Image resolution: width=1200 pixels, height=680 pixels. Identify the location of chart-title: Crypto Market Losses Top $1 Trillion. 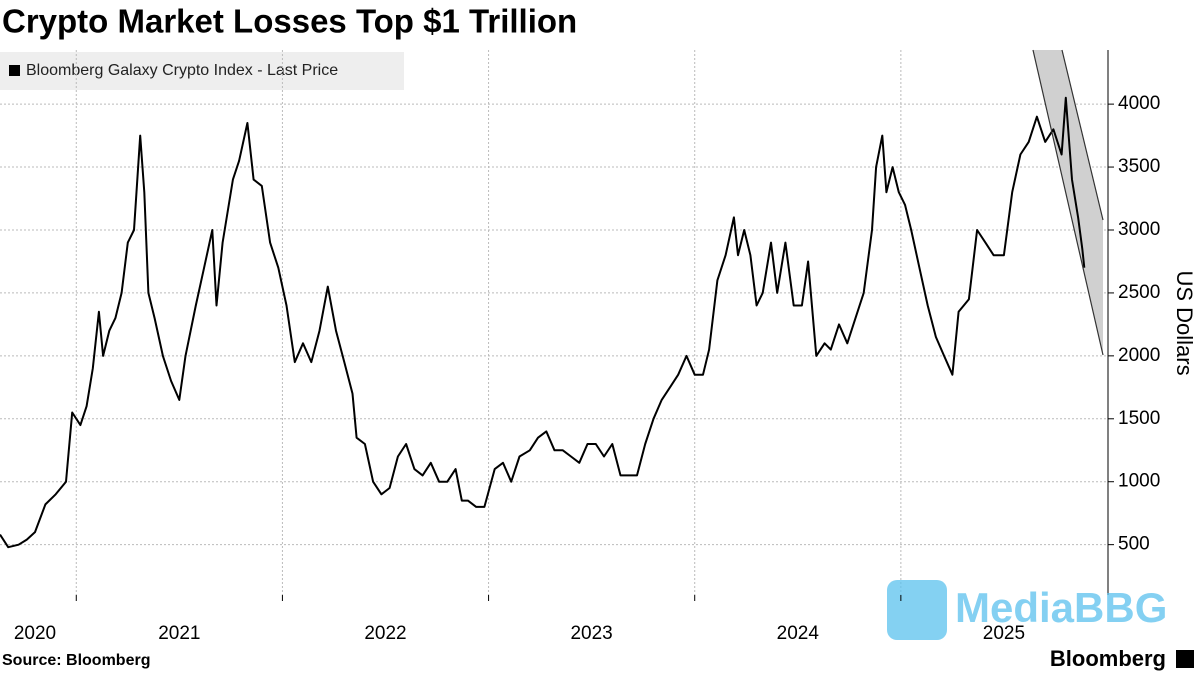
(289, 21).